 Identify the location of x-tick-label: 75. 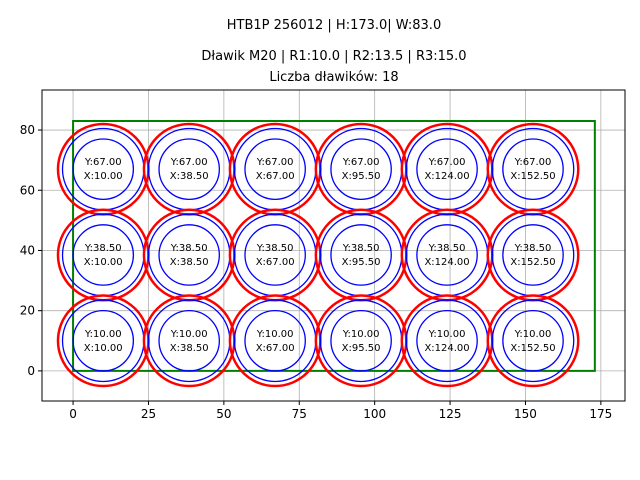
(299, 414).